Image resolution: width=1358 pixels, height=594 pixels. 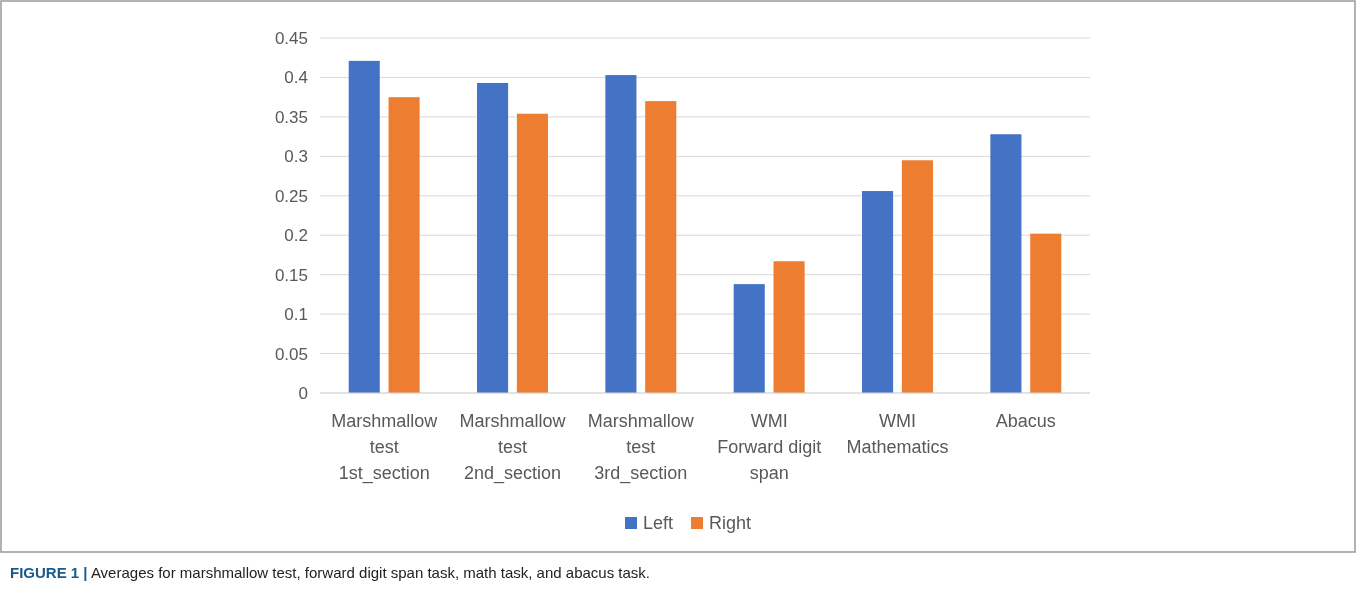 I want to click on caption: FIGURE 1 | Averages for marshmallow test, forward digit span task, math task, and abacus task., so click(x=330, y=572).